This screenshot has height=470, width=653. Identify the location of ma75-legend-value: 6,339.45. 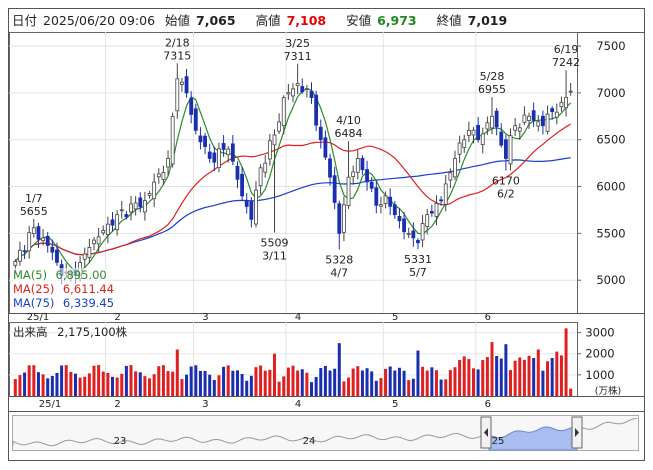
(88, 303).